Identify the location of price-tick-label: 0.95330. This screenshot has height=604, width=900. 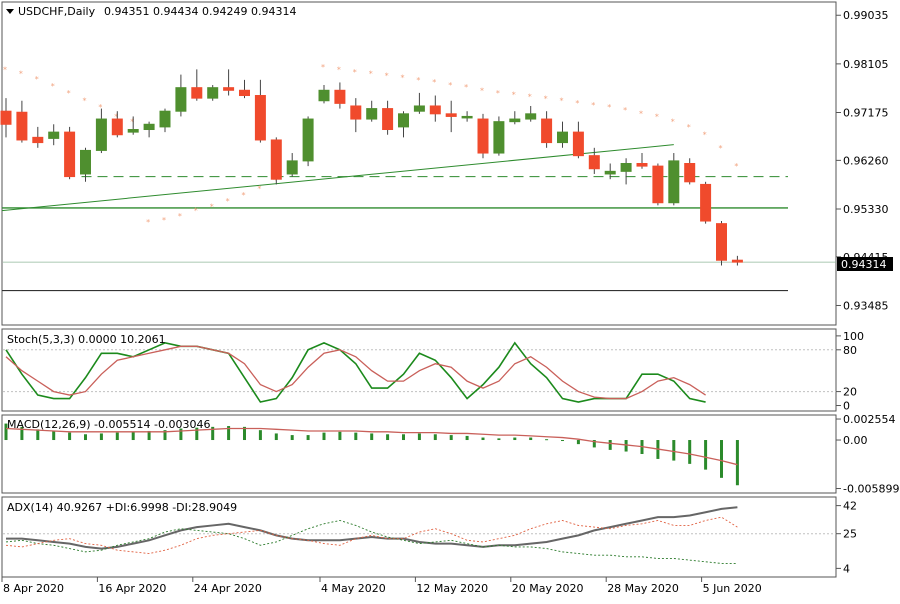
(866, 209).